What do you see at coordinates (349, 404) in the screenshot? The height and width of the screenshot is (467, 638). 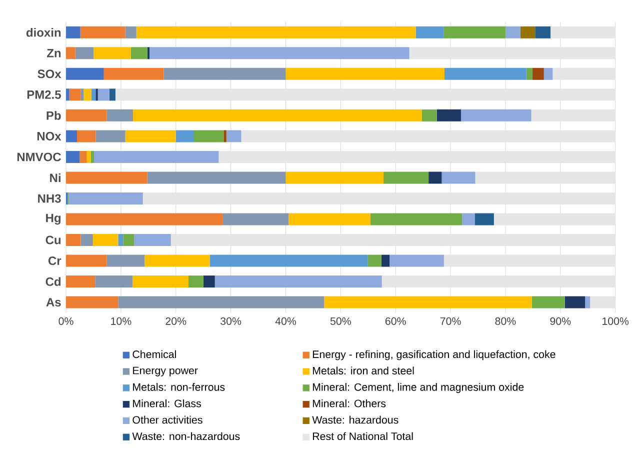 I see `legend-label: Mineral: Others` at bounding box center [349, 404].